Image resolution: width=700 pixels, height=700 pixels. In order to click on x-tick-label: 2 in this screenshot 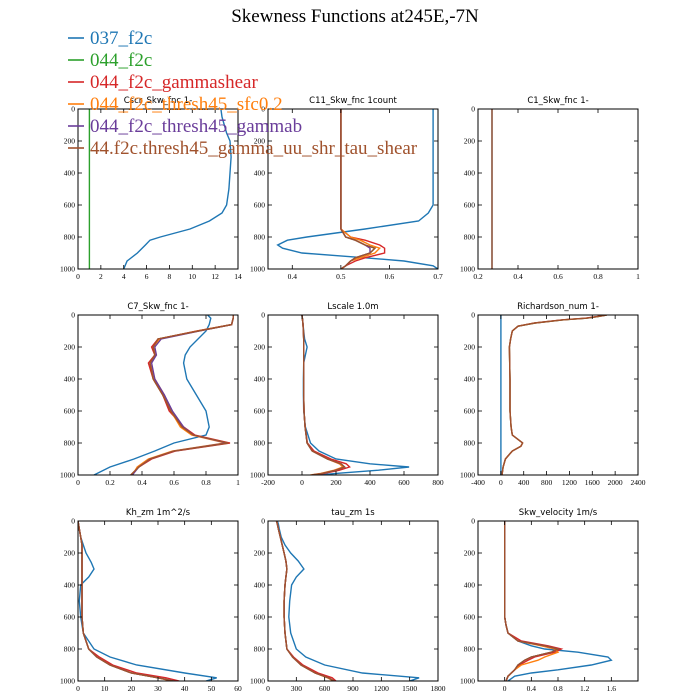, I will do `click(101, 276)`.